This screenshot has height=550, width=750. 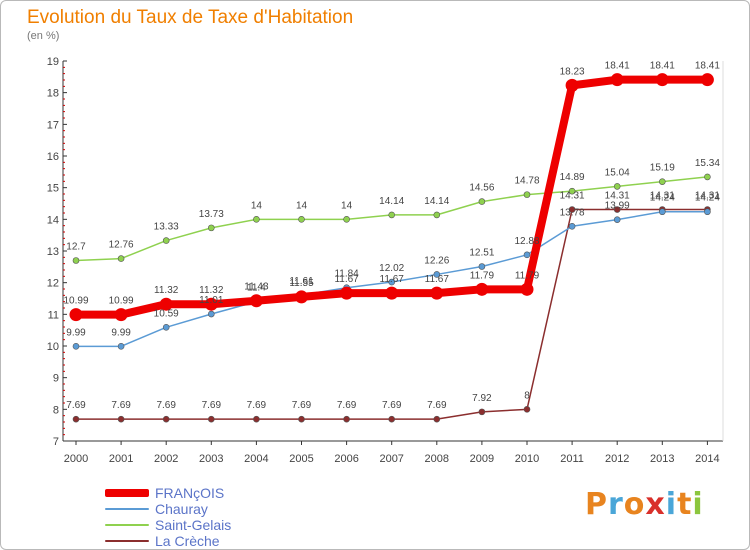 What do you see at coordinates (527, 275) in the screenshot?
I see `data-label: 11.79` at bounding box center [527, 275].